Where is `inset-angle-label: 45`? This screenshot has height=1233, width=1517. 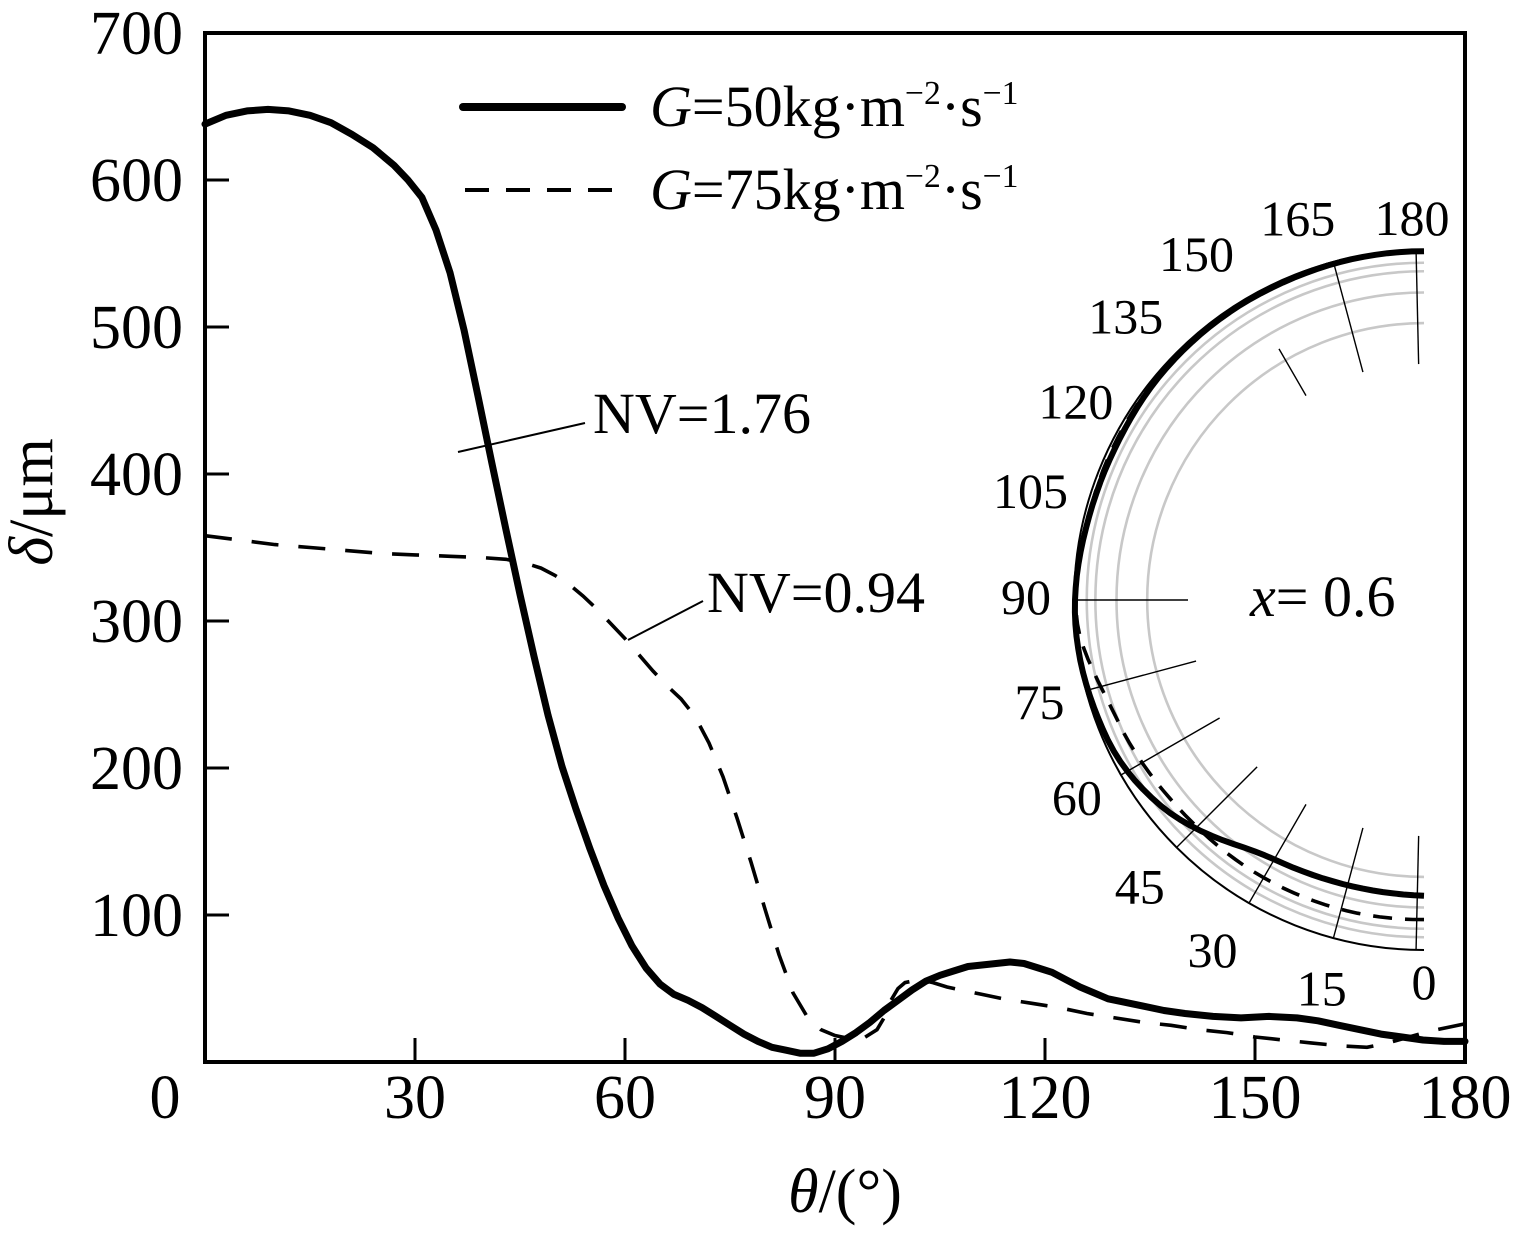
inset-angle-label: 45 is located at coordinates (1140, 886).